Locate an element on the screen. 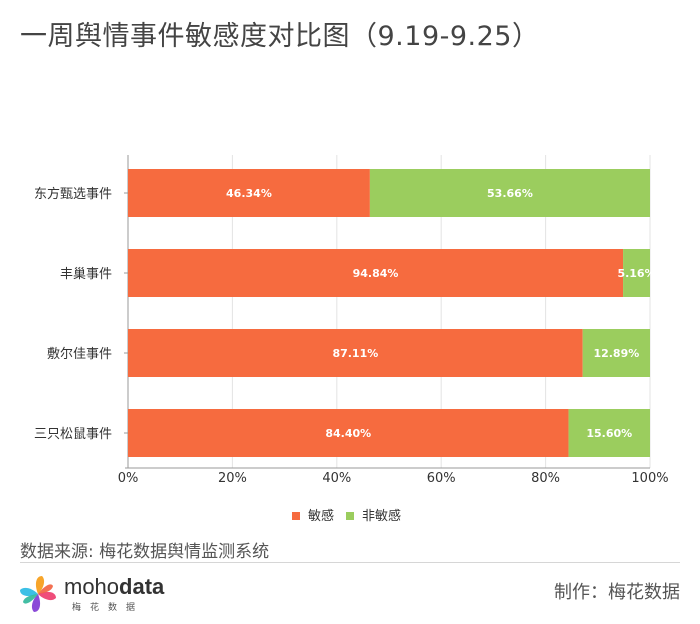  category-label: 东方甄选事件 is located at coordinates (73, 194).